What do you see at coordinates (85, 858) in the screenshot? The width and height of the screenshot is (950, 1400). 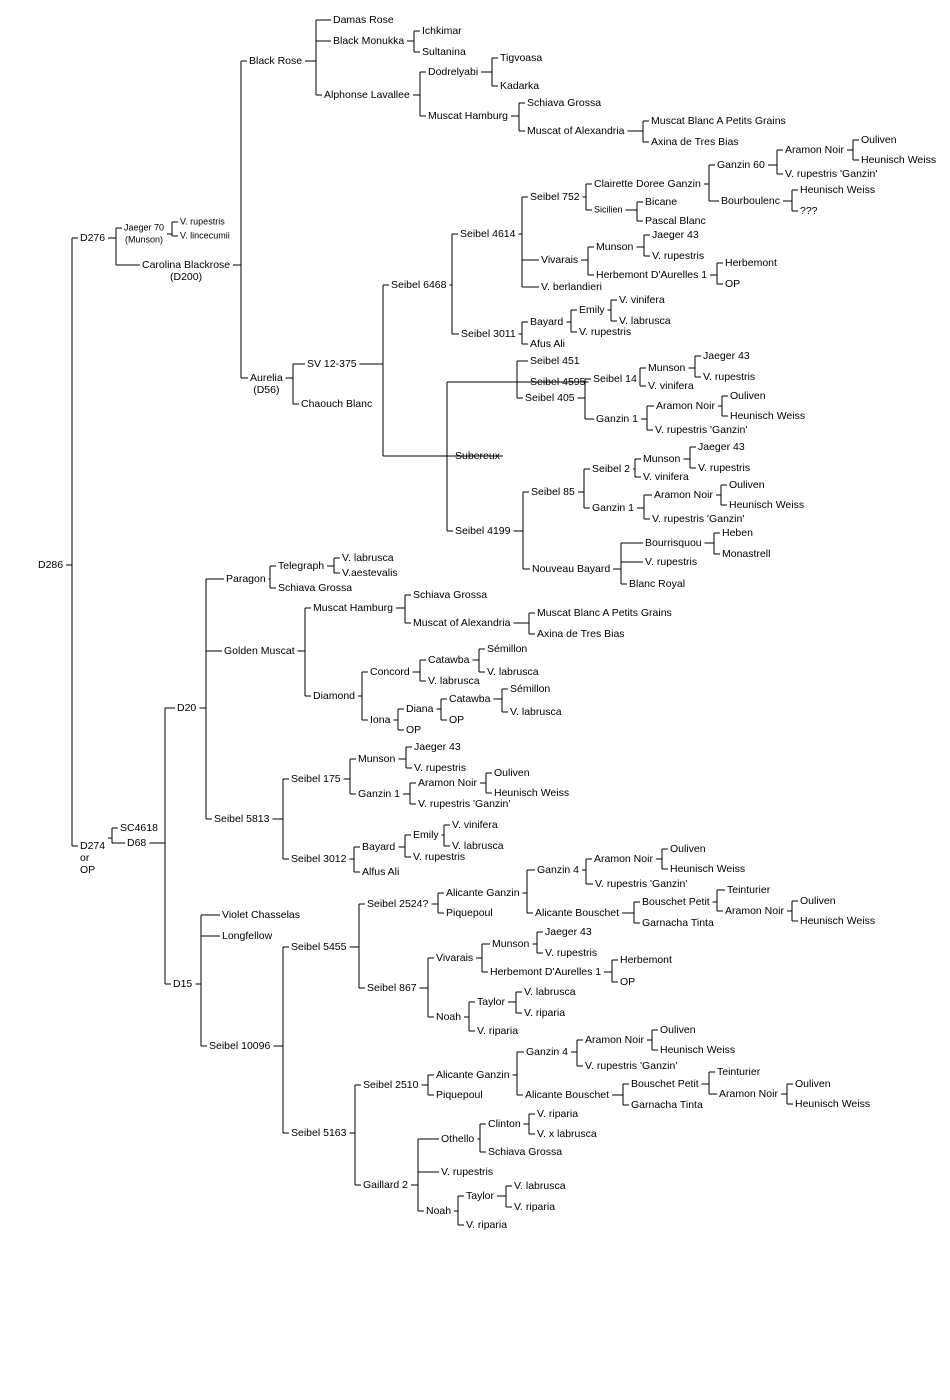 I see `node-d274-line2: or` at bounding box center [85, 858].